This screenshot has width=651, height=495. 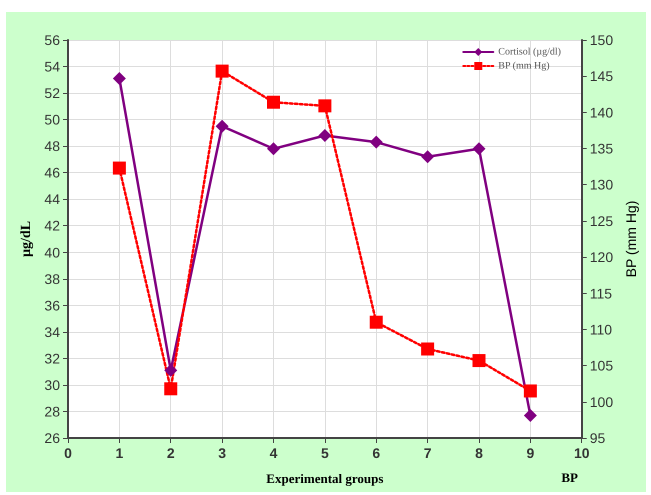 I want to click on y-axis-title: µg/dL, so click(x=26, y=239).